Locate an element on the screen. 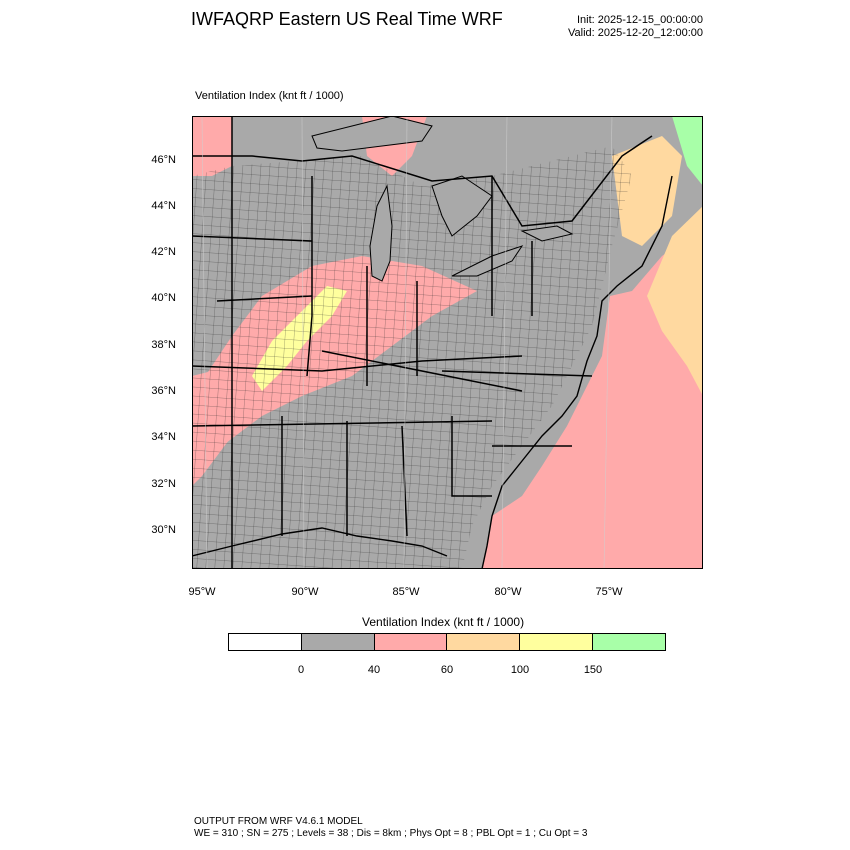 The image size is (850, 850). ocean-pink-region is located at coordinates (592, 397).